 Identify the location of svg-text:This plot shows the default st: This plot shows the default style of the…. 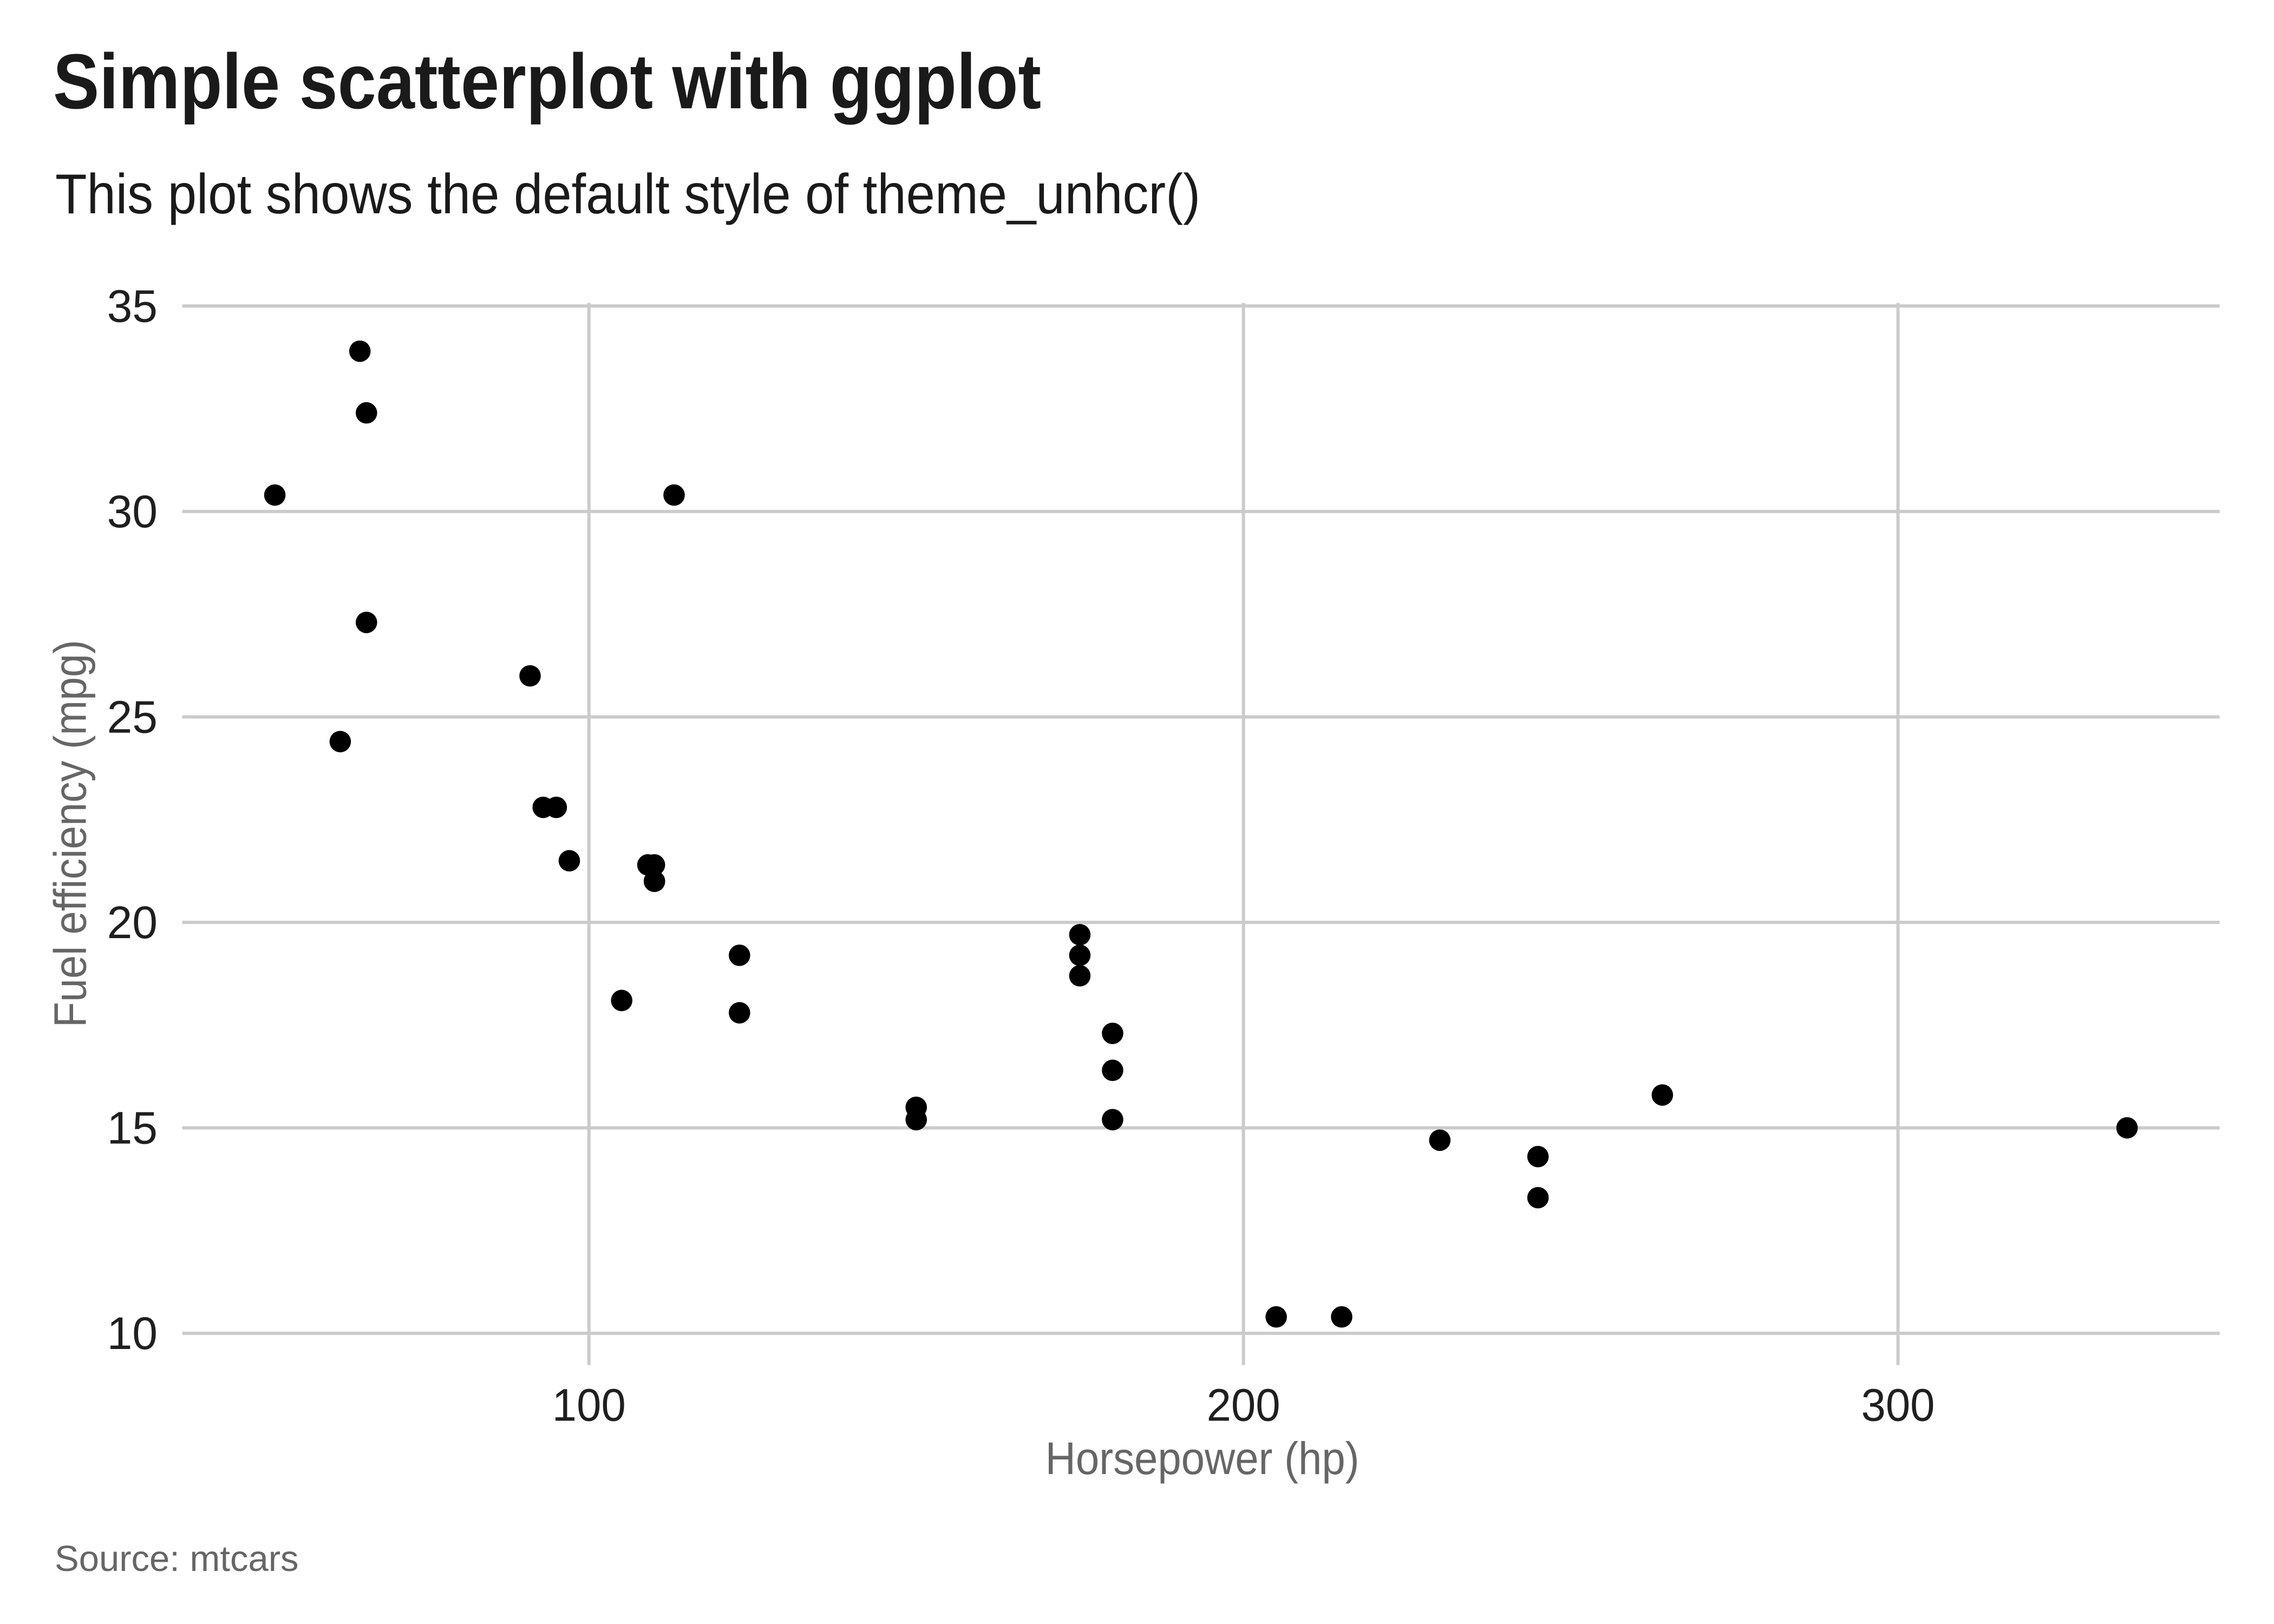
(628, 194).